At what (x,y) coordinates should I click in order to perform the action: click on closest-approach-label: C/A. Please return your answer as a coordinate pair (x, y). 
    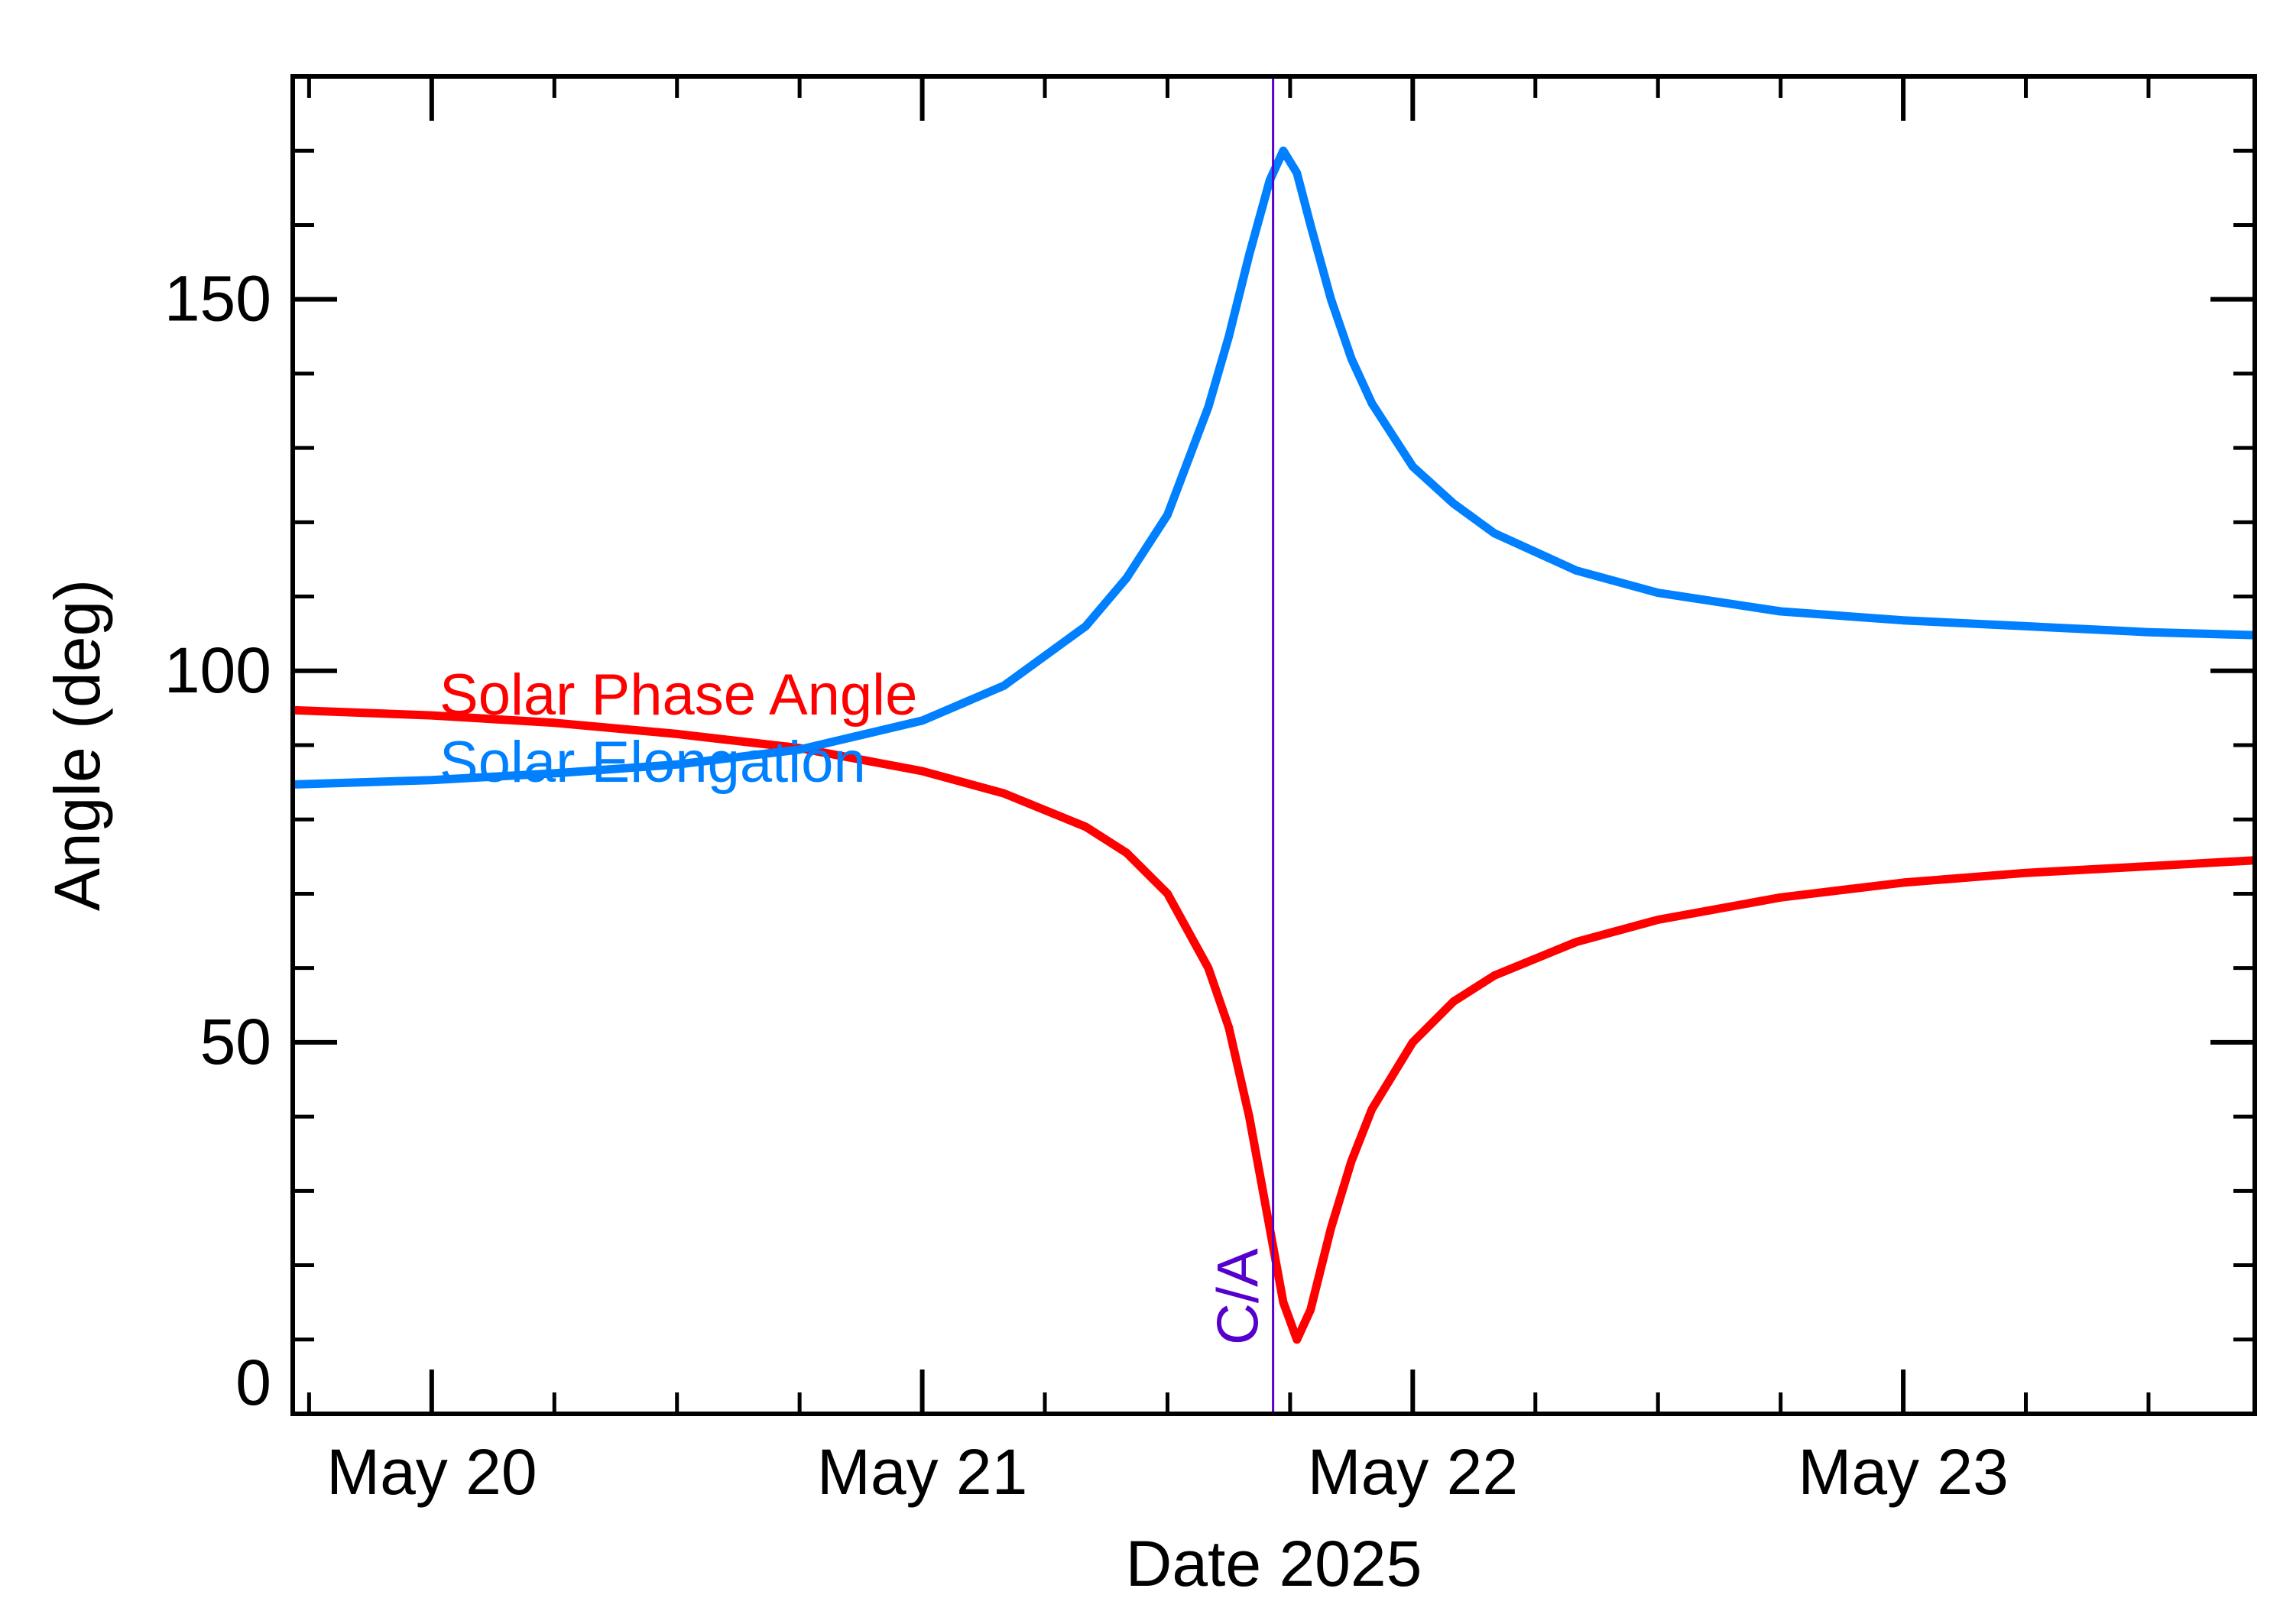
    Looking at the image, I should click on (1238, 1296).